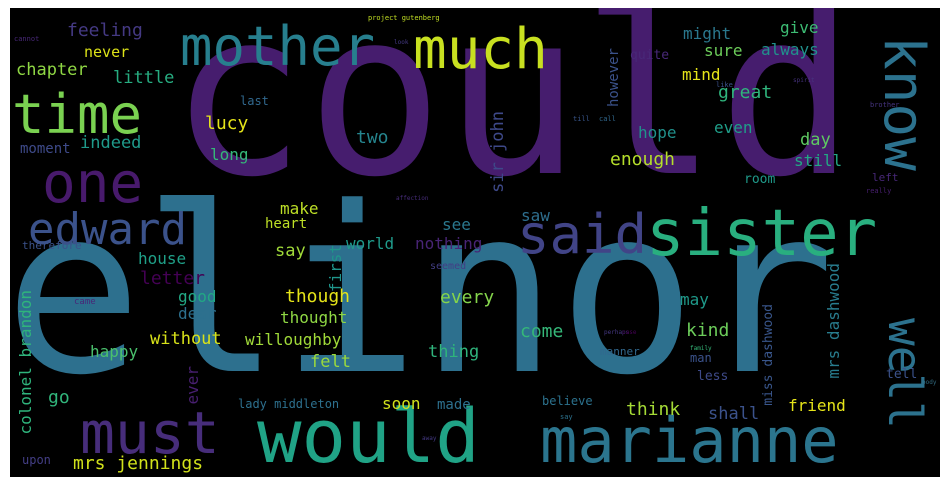 This screenshot has height=485, width=950. What do you see at coordinates (52, 70) in the screenshot?
I see `word-chapter: chapter` at bounding box center [52, 70].